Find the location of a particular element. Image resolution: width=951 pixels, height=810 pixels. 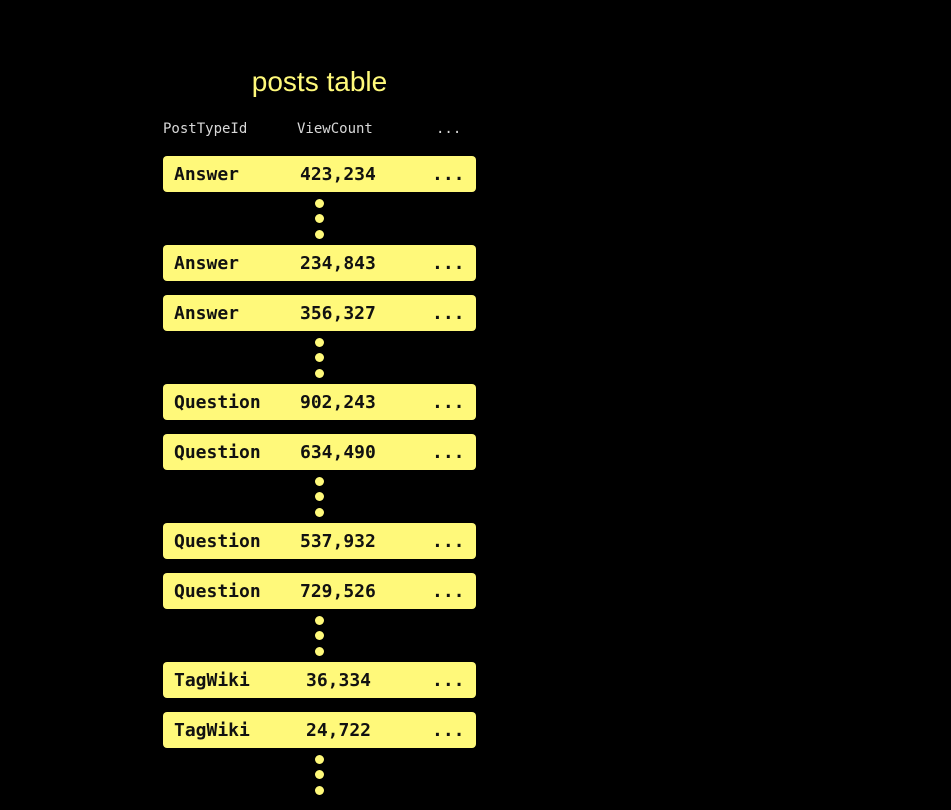

header-viewcount: ViewCount is located at coordinates (335, 129).